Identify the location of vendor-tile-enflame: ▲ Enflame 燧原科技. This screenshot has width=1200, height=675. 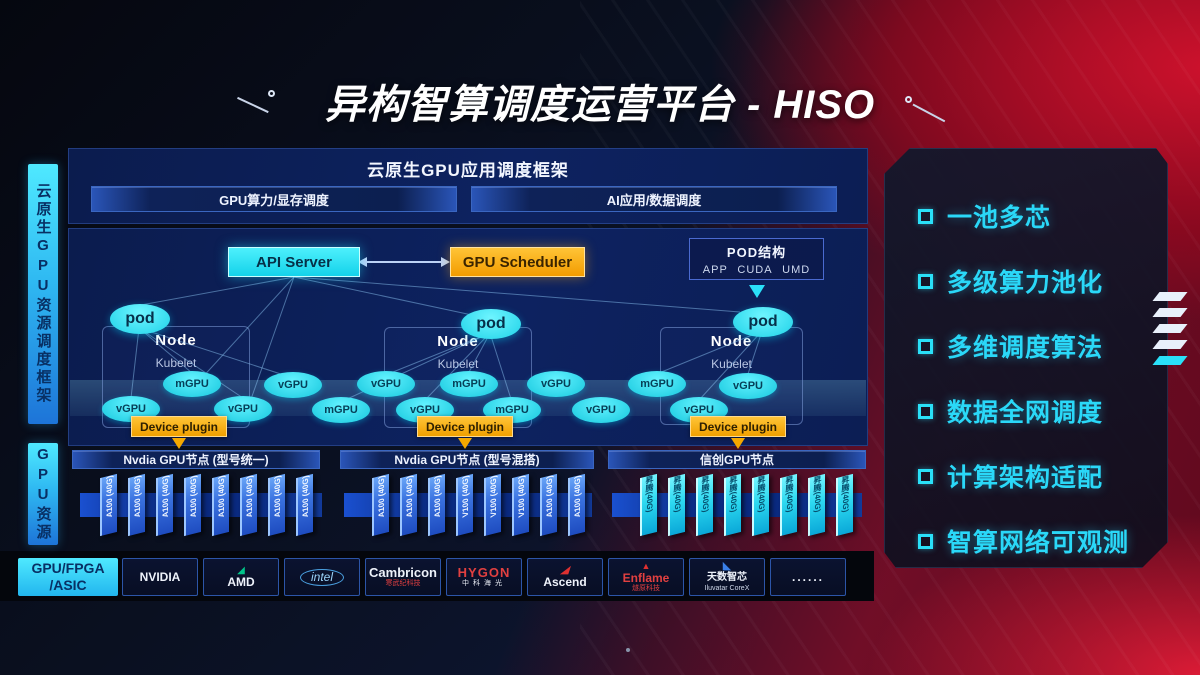
(646, 577).